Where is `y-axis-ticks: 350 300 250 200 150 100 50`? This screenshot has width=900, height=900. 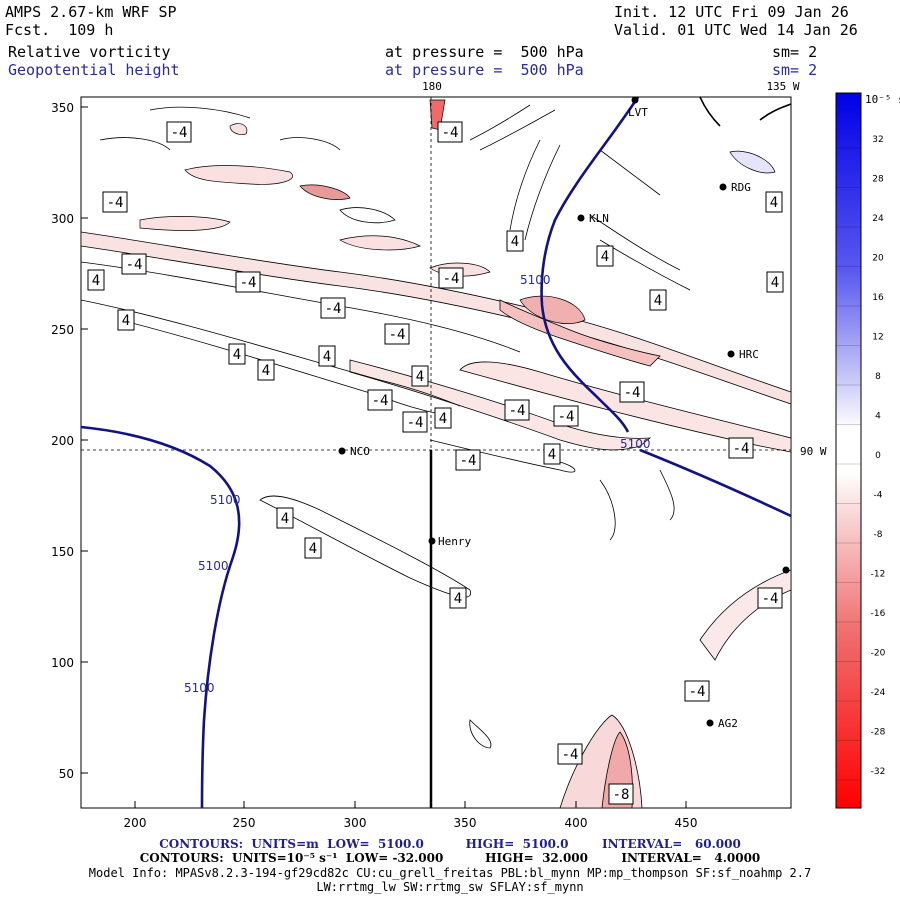
y-axis-ticks: 350 300 250 200 150 100 50 is located at coordinates (62, 441).